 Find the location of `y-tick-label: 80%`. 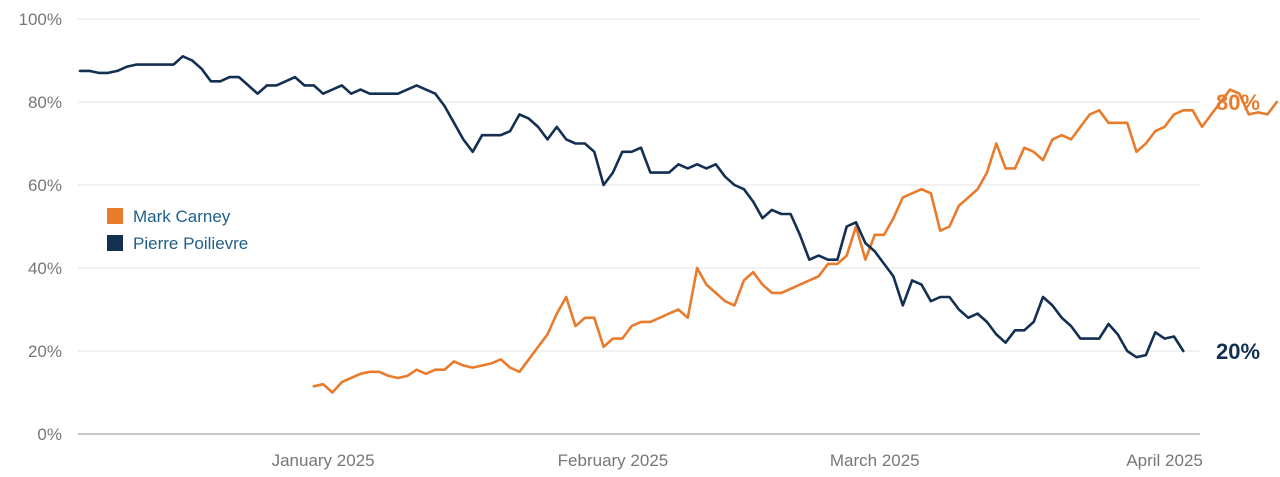

y-tick-label: 80% is located at coordinates (45, 102).